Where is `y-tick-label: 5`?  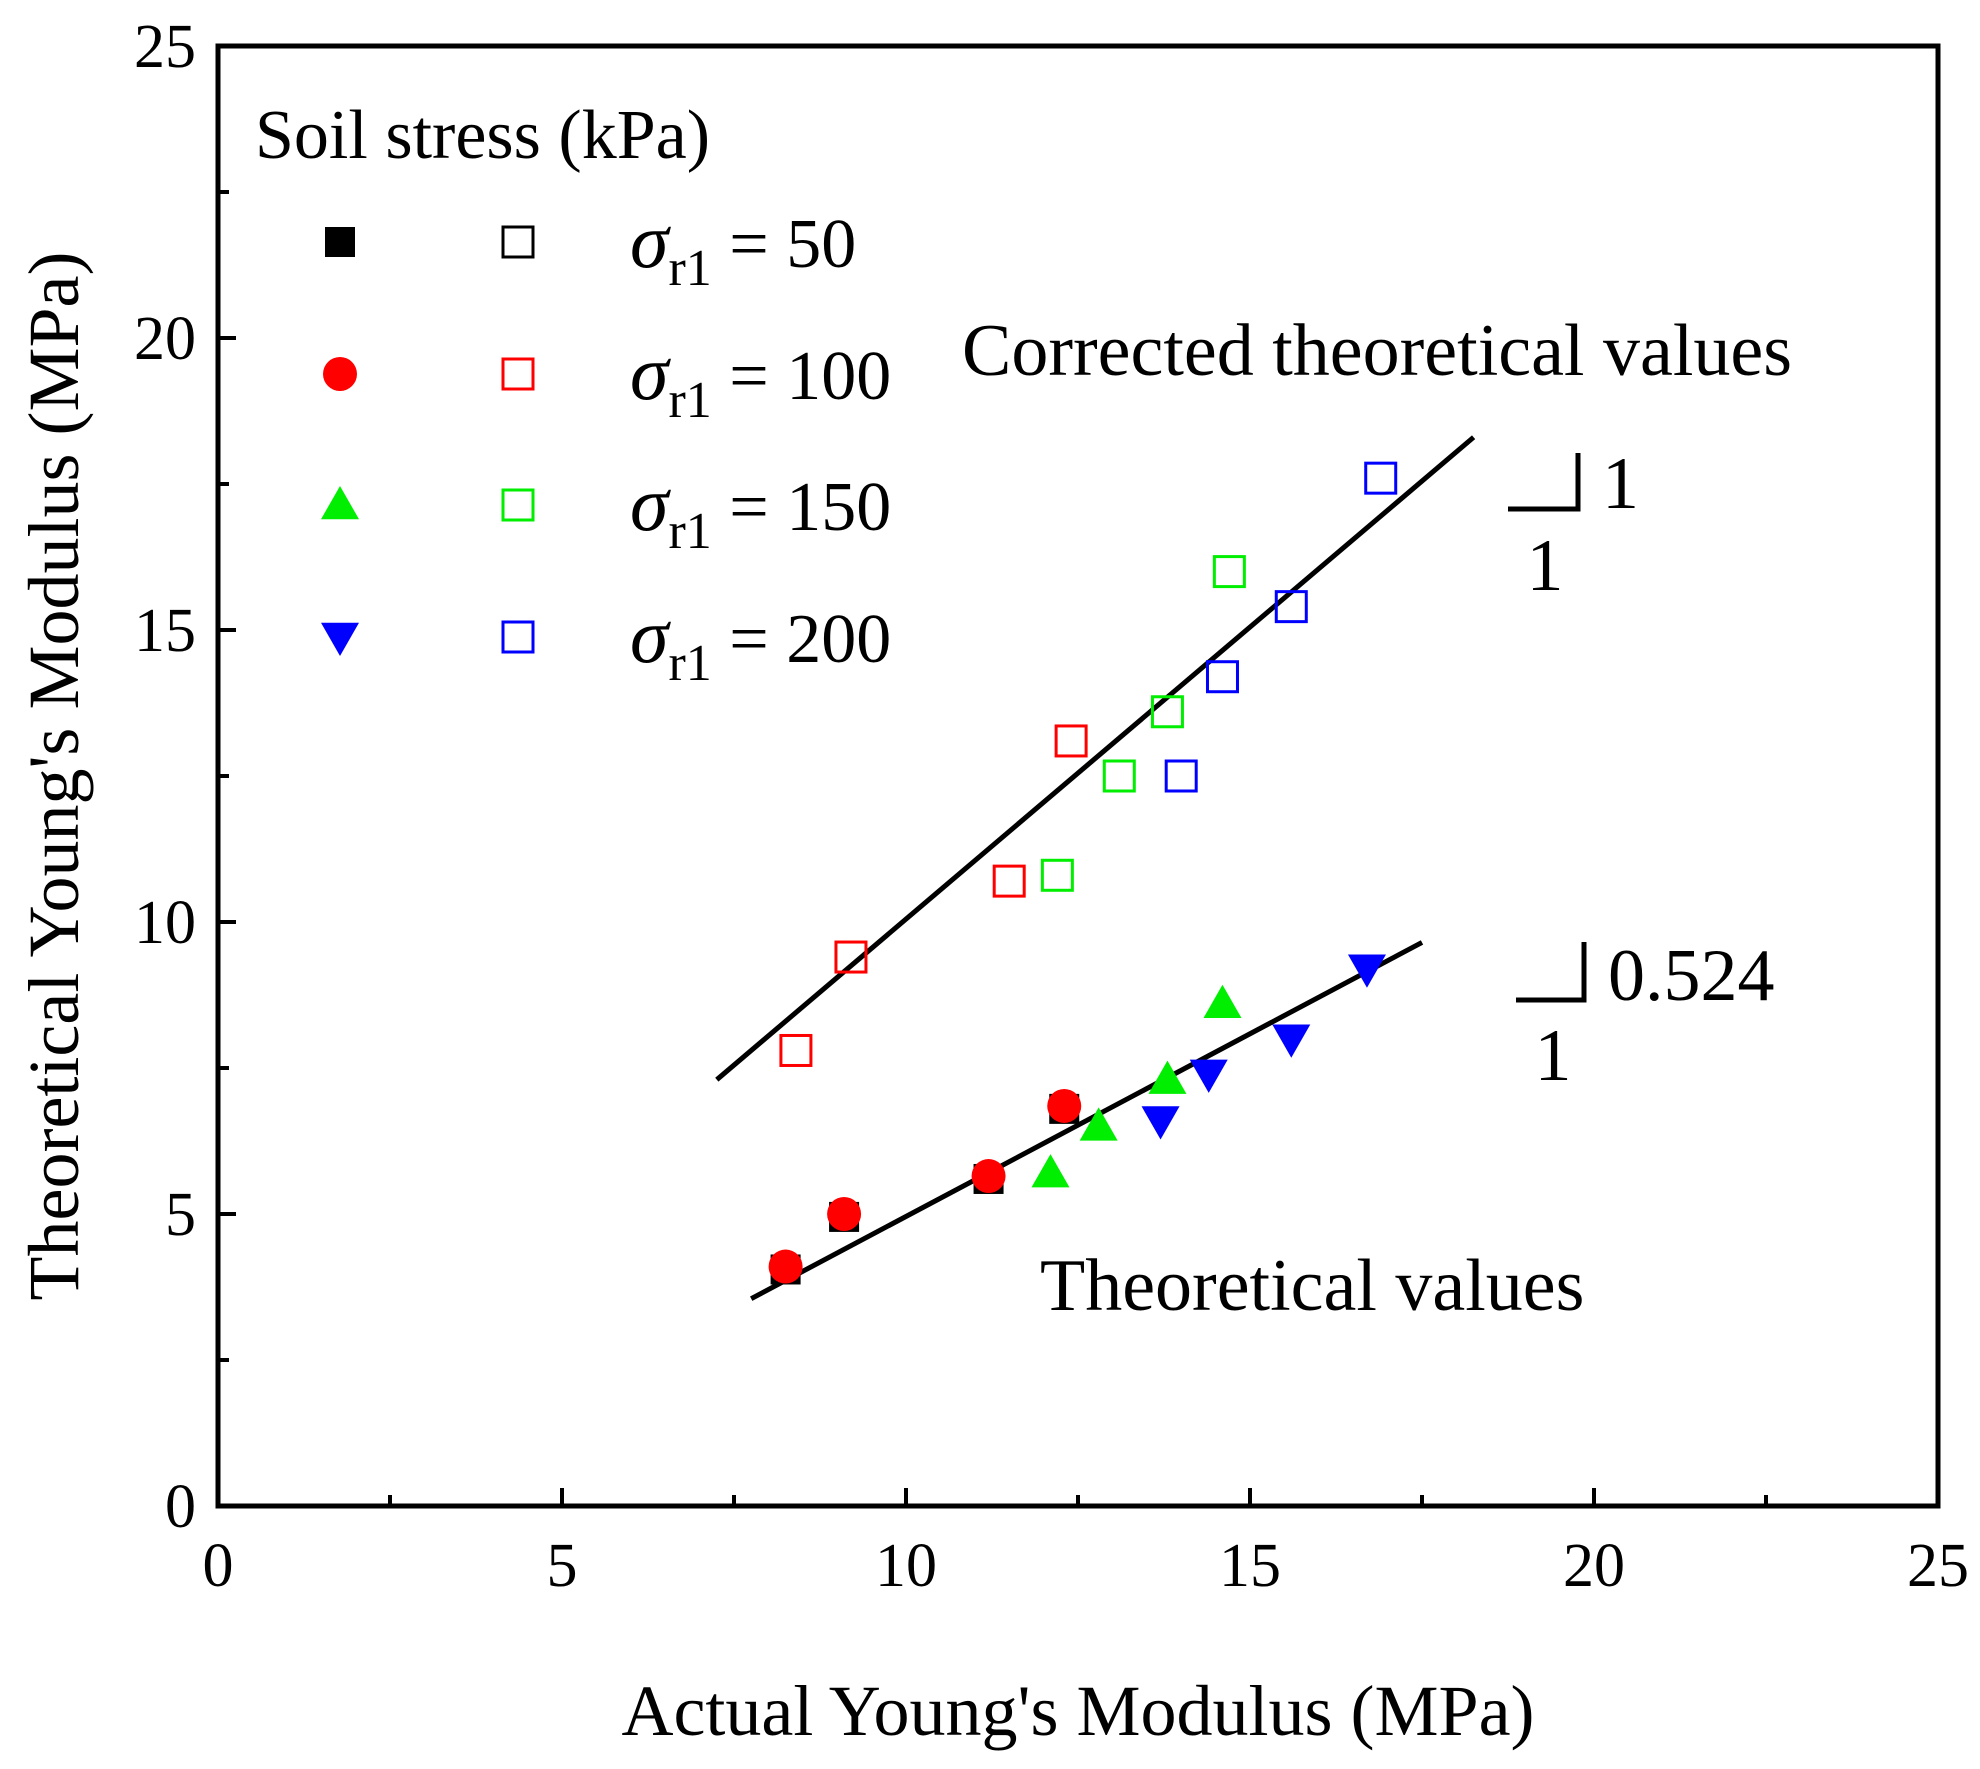 y-tick-label: 5 is located at coordinates (180, 1215).